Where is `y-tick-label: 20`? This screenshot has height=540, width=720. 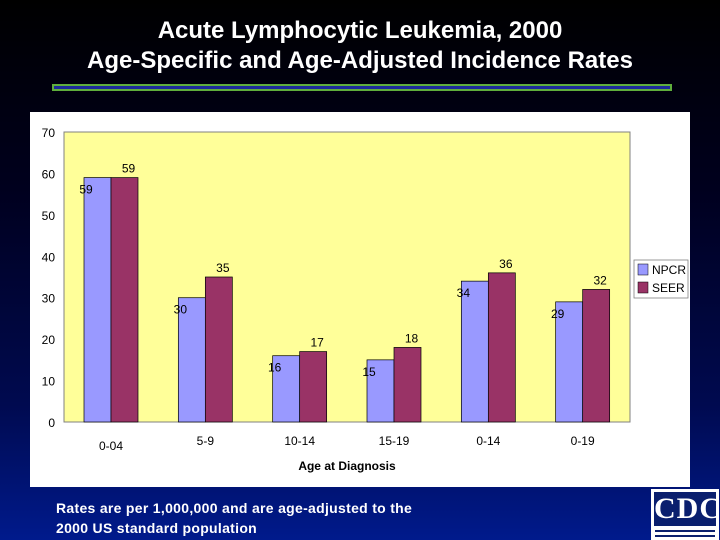 y-tick-label: 20 is located at coordinates (49, 340).